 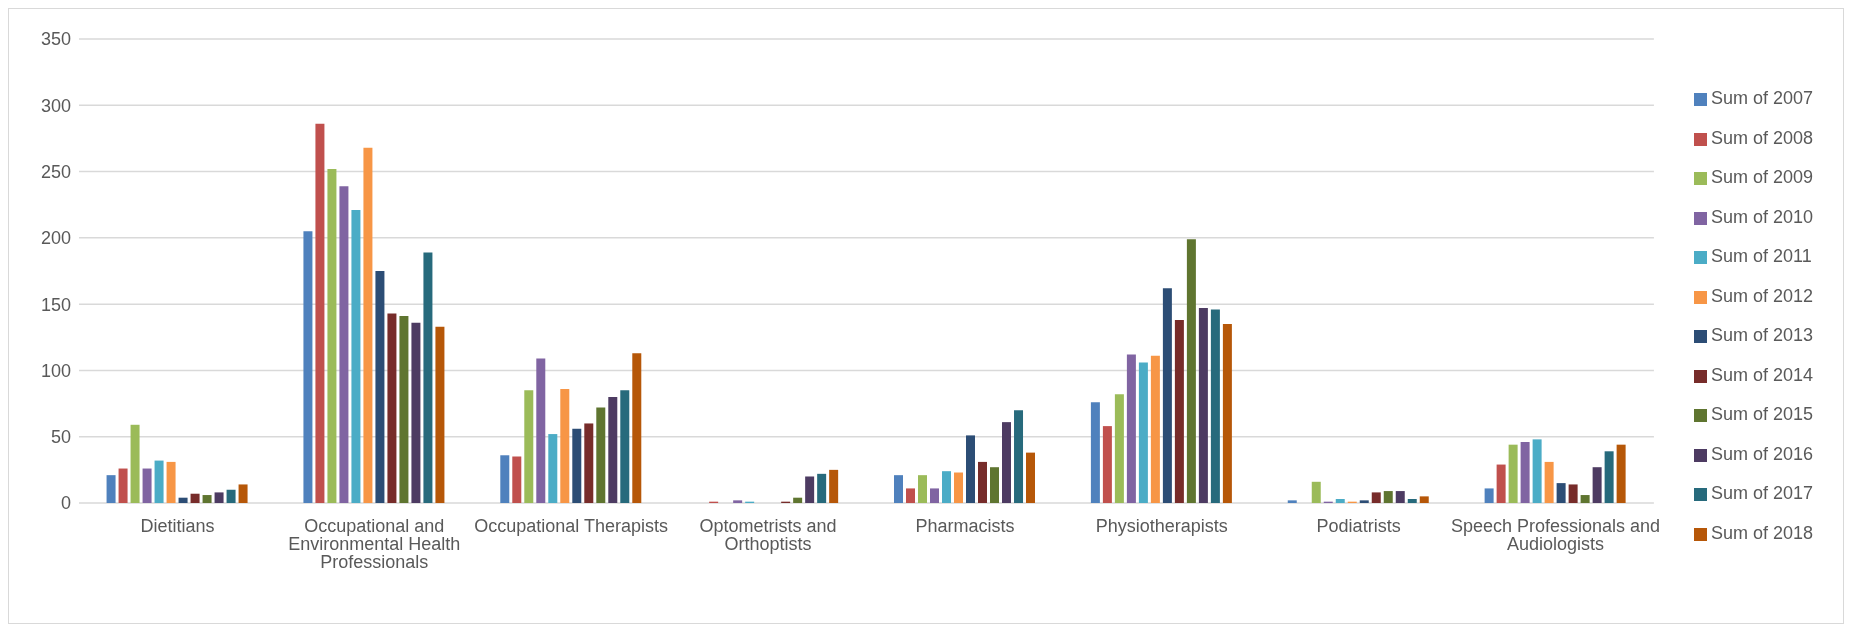 What do you see at coordinates (177, 525) in the screenshot?
I see `x-tick-label: Dietitians` at bounding box center [177, 525].